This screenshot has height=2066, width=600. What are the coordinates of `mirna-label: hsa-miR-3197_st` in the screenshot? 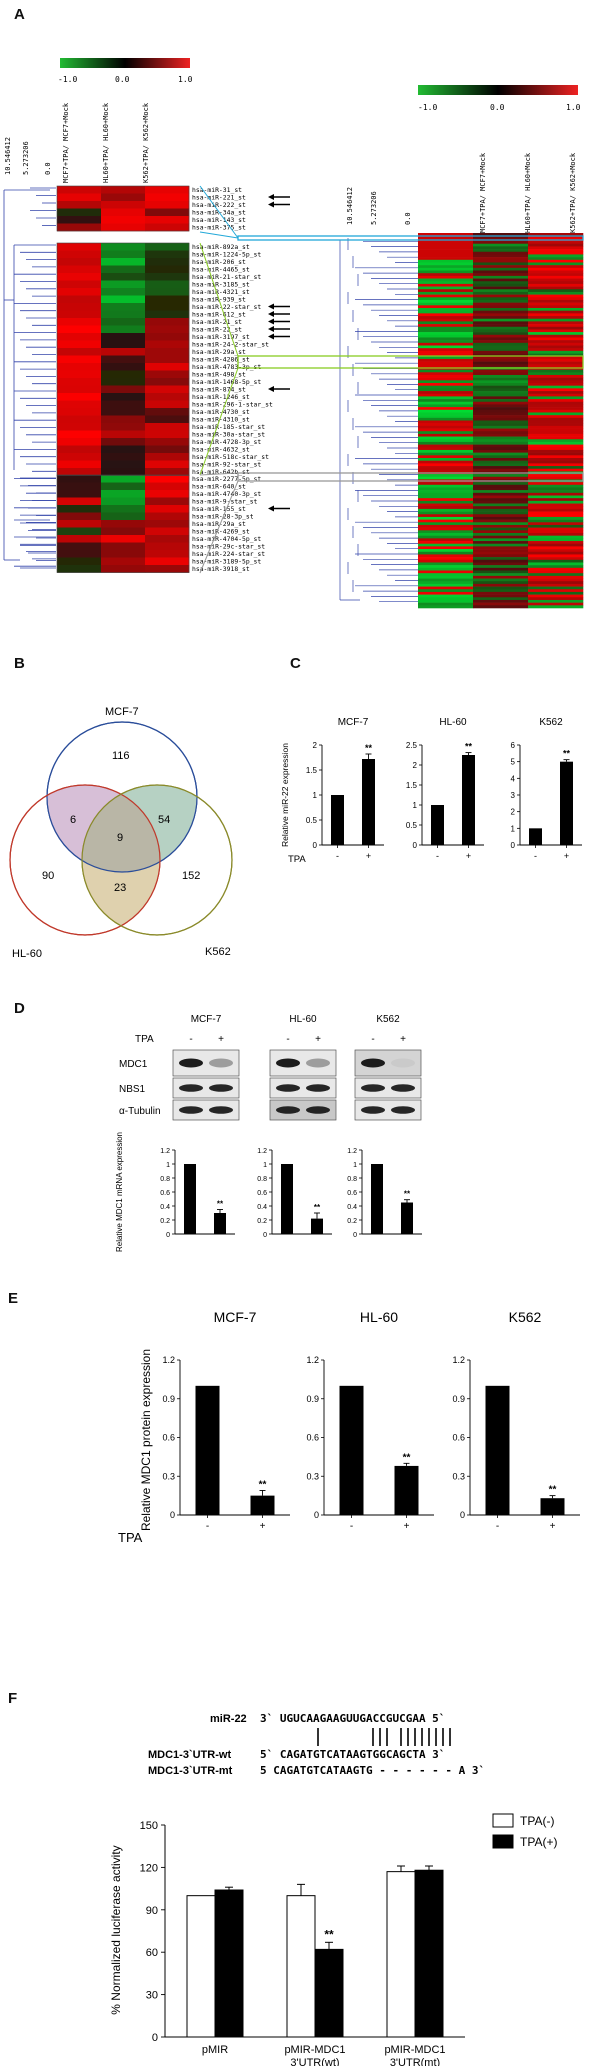 It's located at (221, 337).